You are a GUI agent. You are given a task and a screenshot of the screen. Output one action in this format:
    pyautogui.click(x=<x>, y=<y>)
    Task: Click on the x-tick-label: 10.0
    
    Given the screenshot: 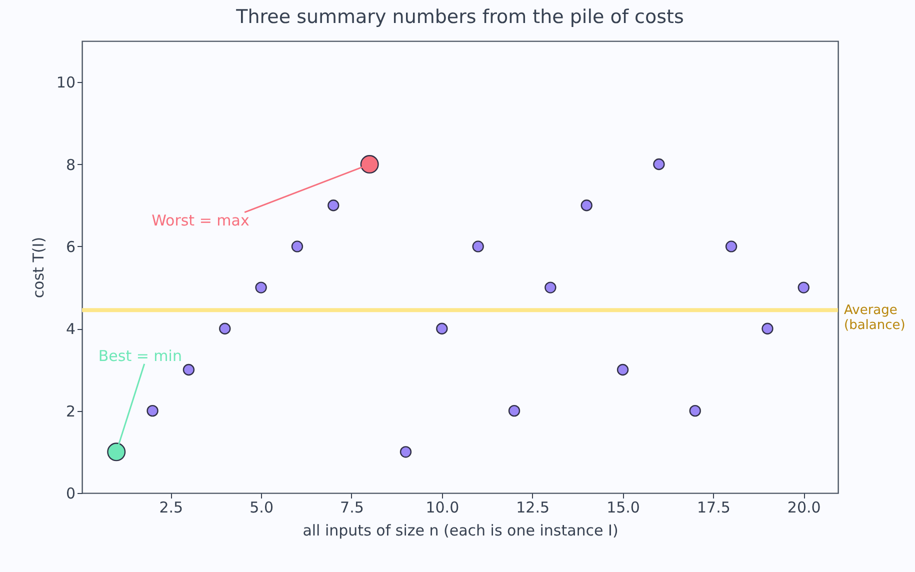 What is the action you would take?
    pyautogui.click(x=443, y=507)
    